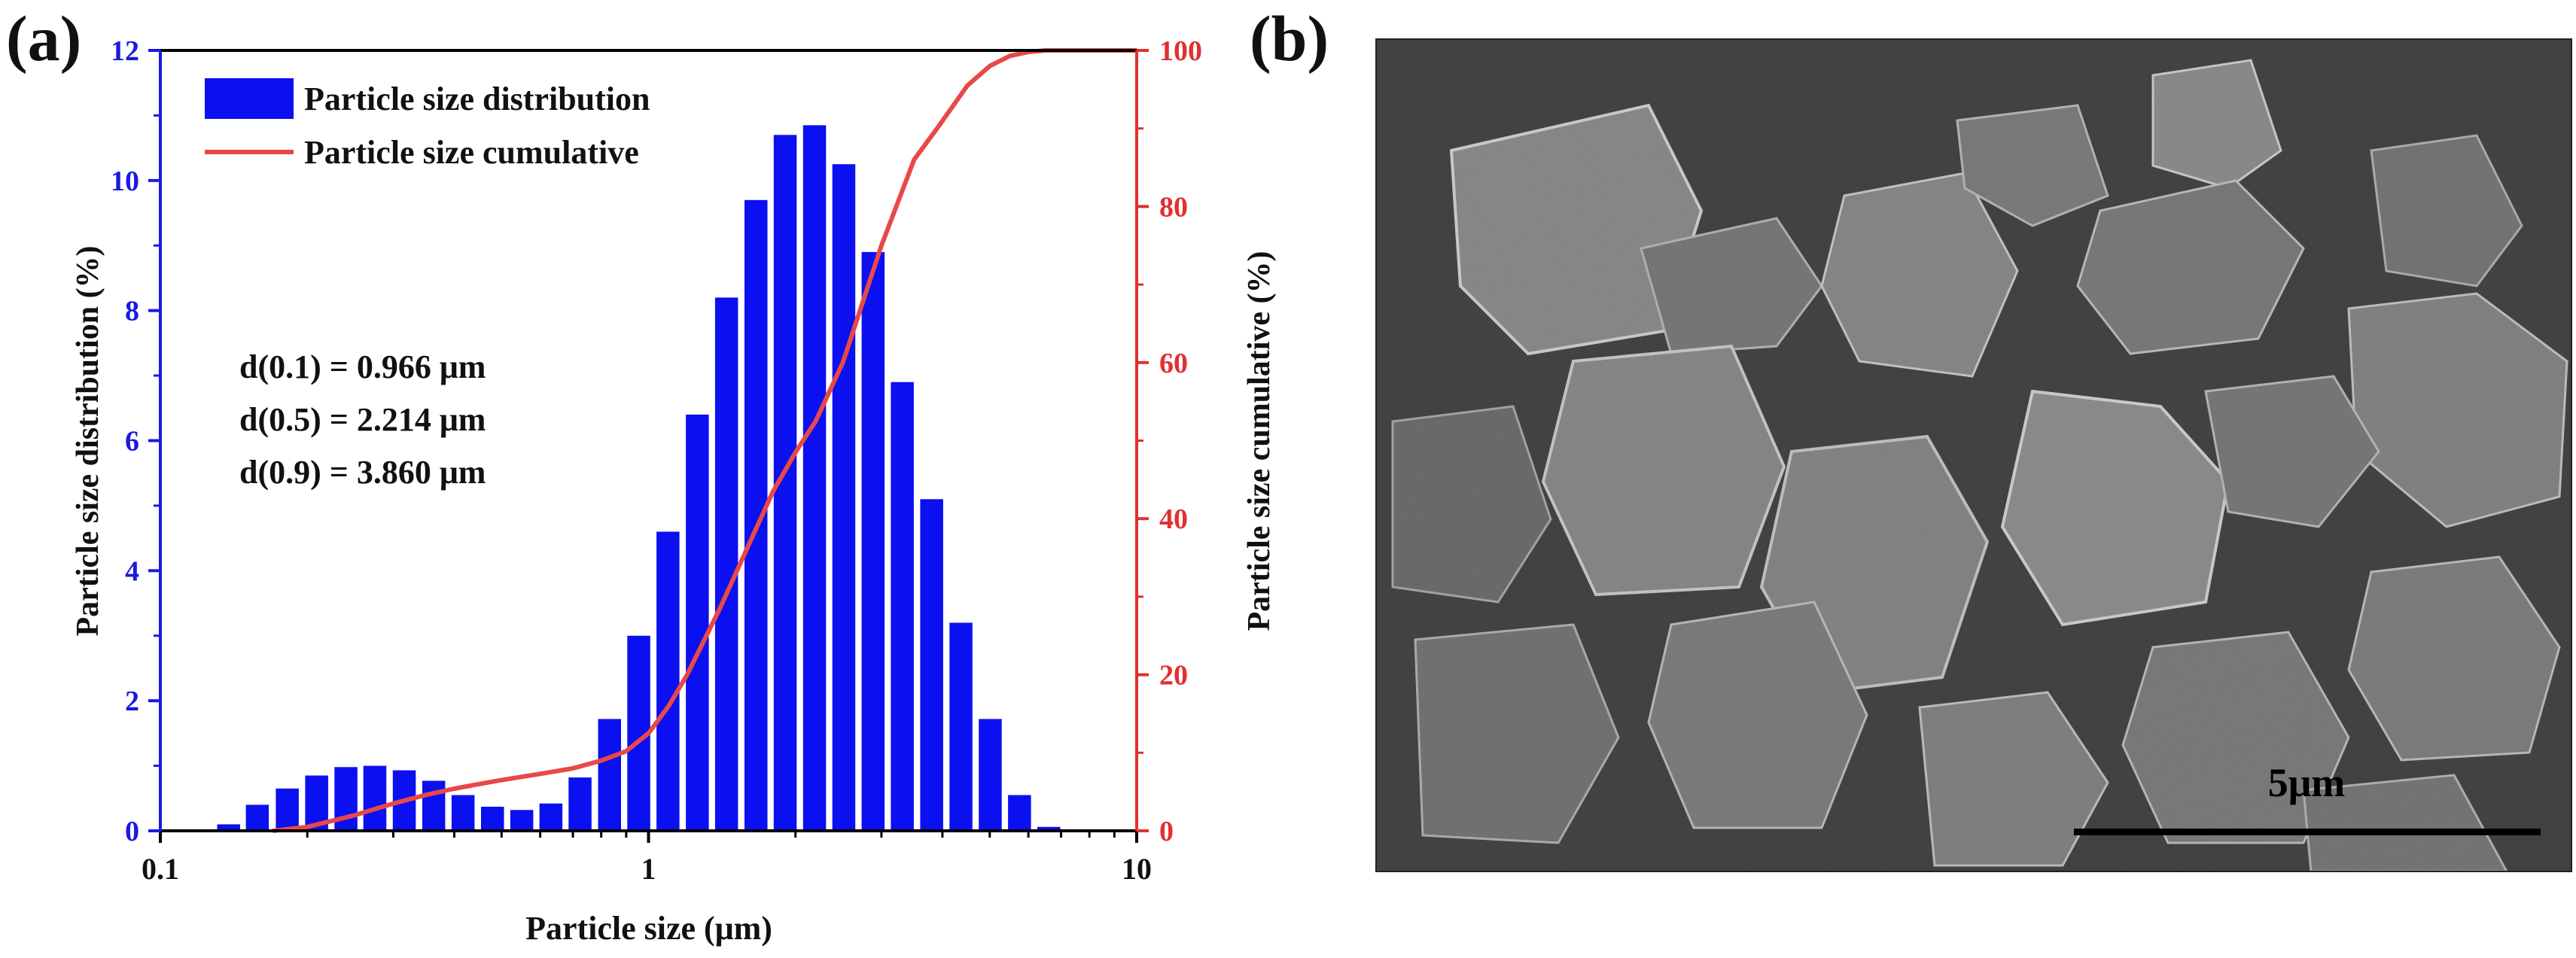  Describe the element at coordinates (472, 152) in the screenshot. I see `legend-label-cumulative: Particle size cumulative` at that location.